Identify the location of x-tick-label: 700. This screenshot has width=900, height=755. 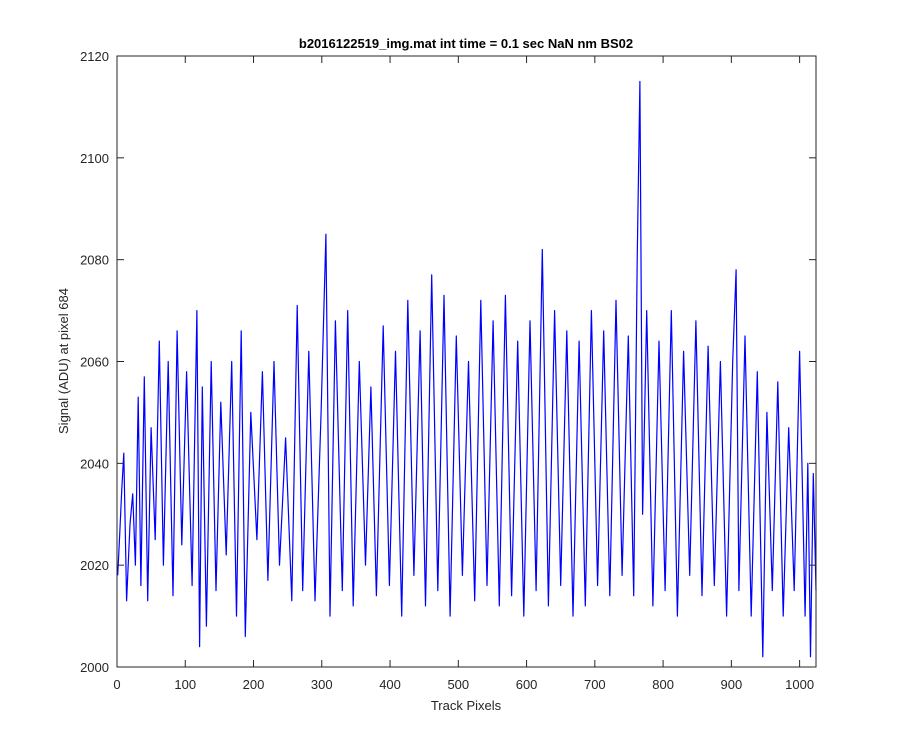
(595, 684).